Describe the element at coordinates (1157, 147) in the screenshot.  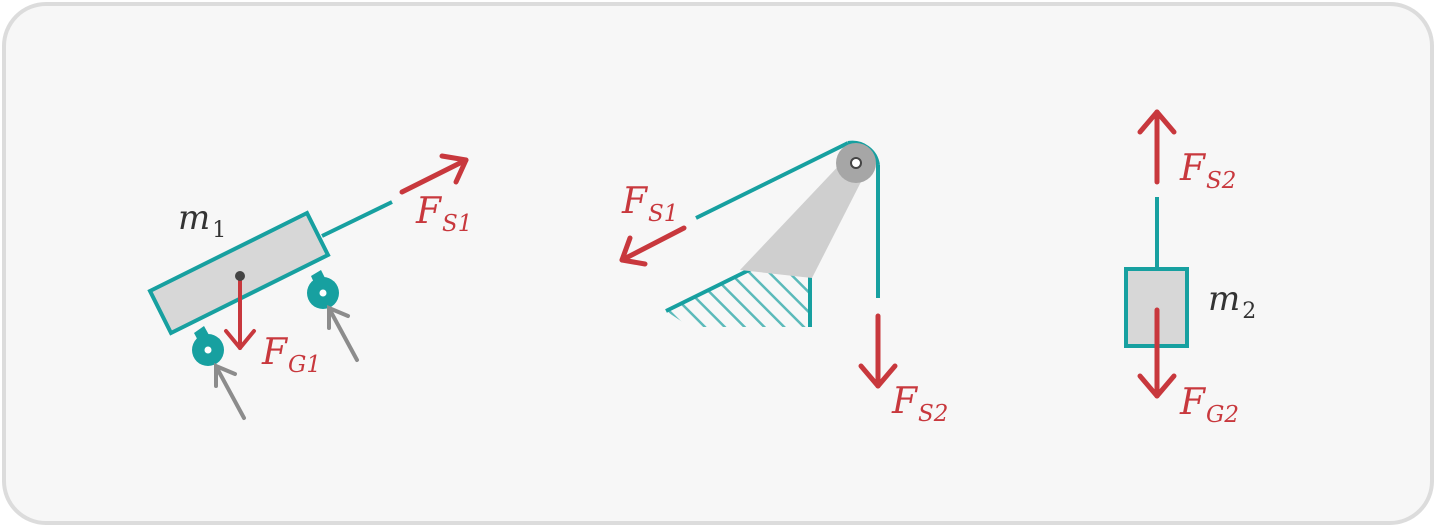
I see `tension-arrow-fs2-up` at that location.